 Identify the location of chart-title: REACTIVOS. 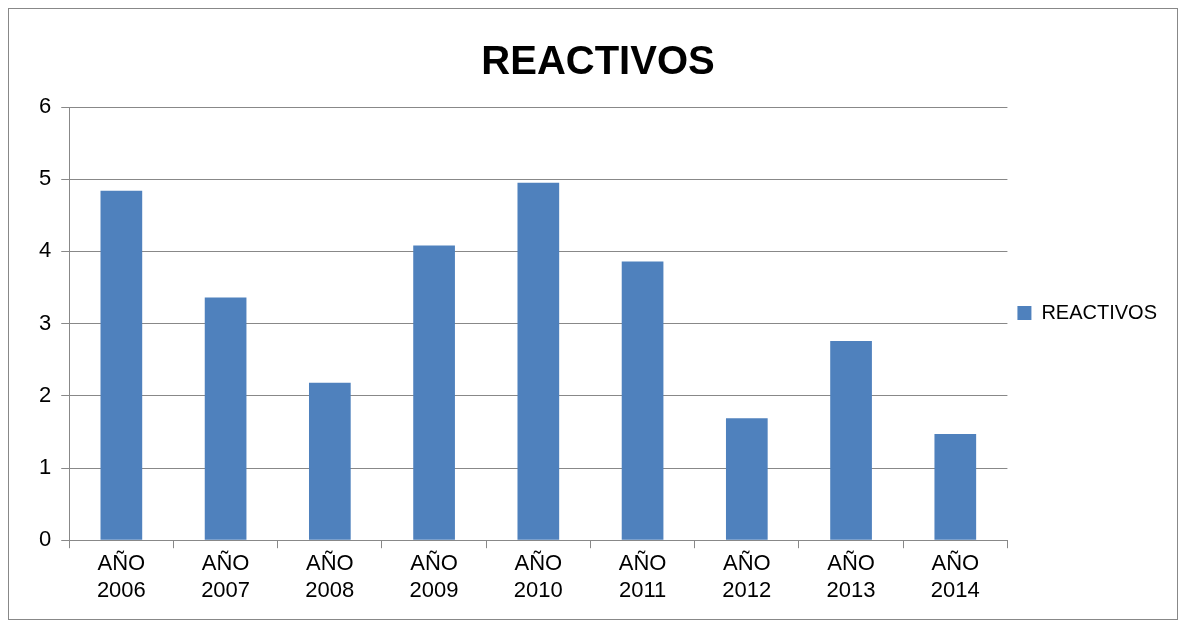
(598, 60).